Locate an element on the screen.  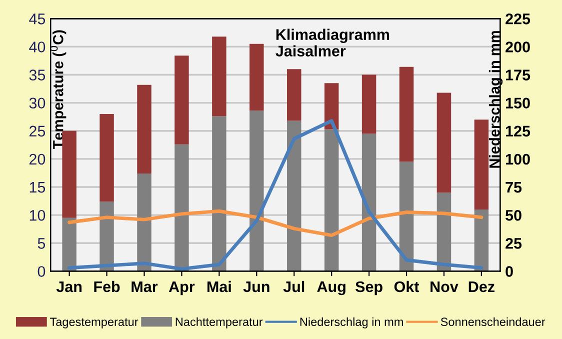
legend-label: Sonnenscheindauer is located at coordinates (493, 321).